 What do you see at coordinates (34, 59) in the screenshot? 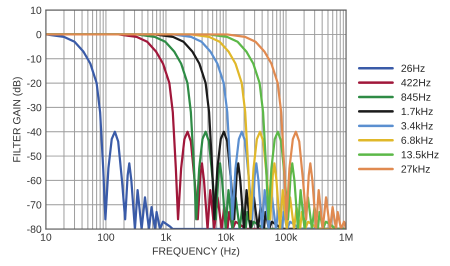
I see `y-tick-label: -10` at bounding box center [34, 59].